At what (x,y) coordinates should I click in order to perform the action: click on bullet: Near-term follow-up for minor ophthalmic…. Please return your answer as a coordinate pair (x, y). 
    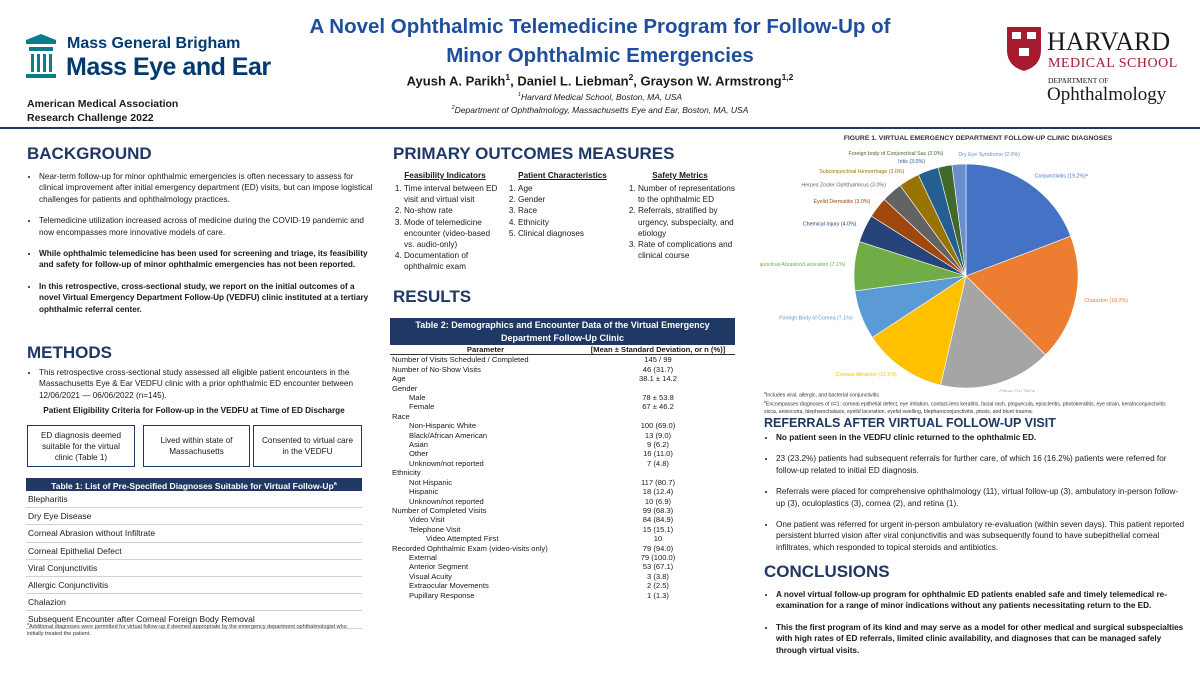
    Looking at the image, I should click on (208, 188).